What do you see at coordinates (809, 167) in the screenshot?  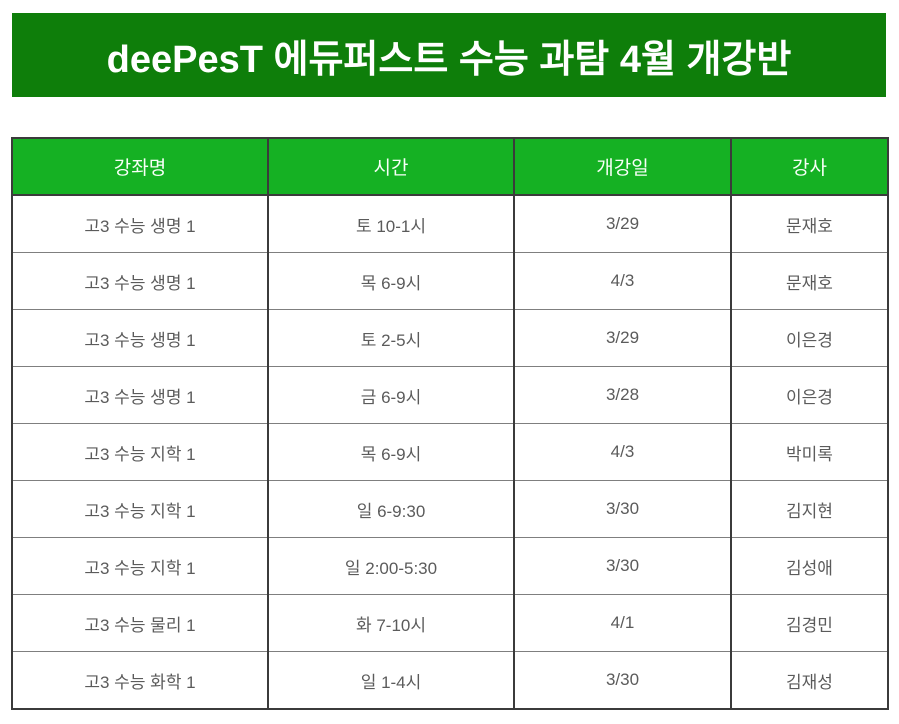 I see `header-instructor: 강사` at bounding box center [809, 167].